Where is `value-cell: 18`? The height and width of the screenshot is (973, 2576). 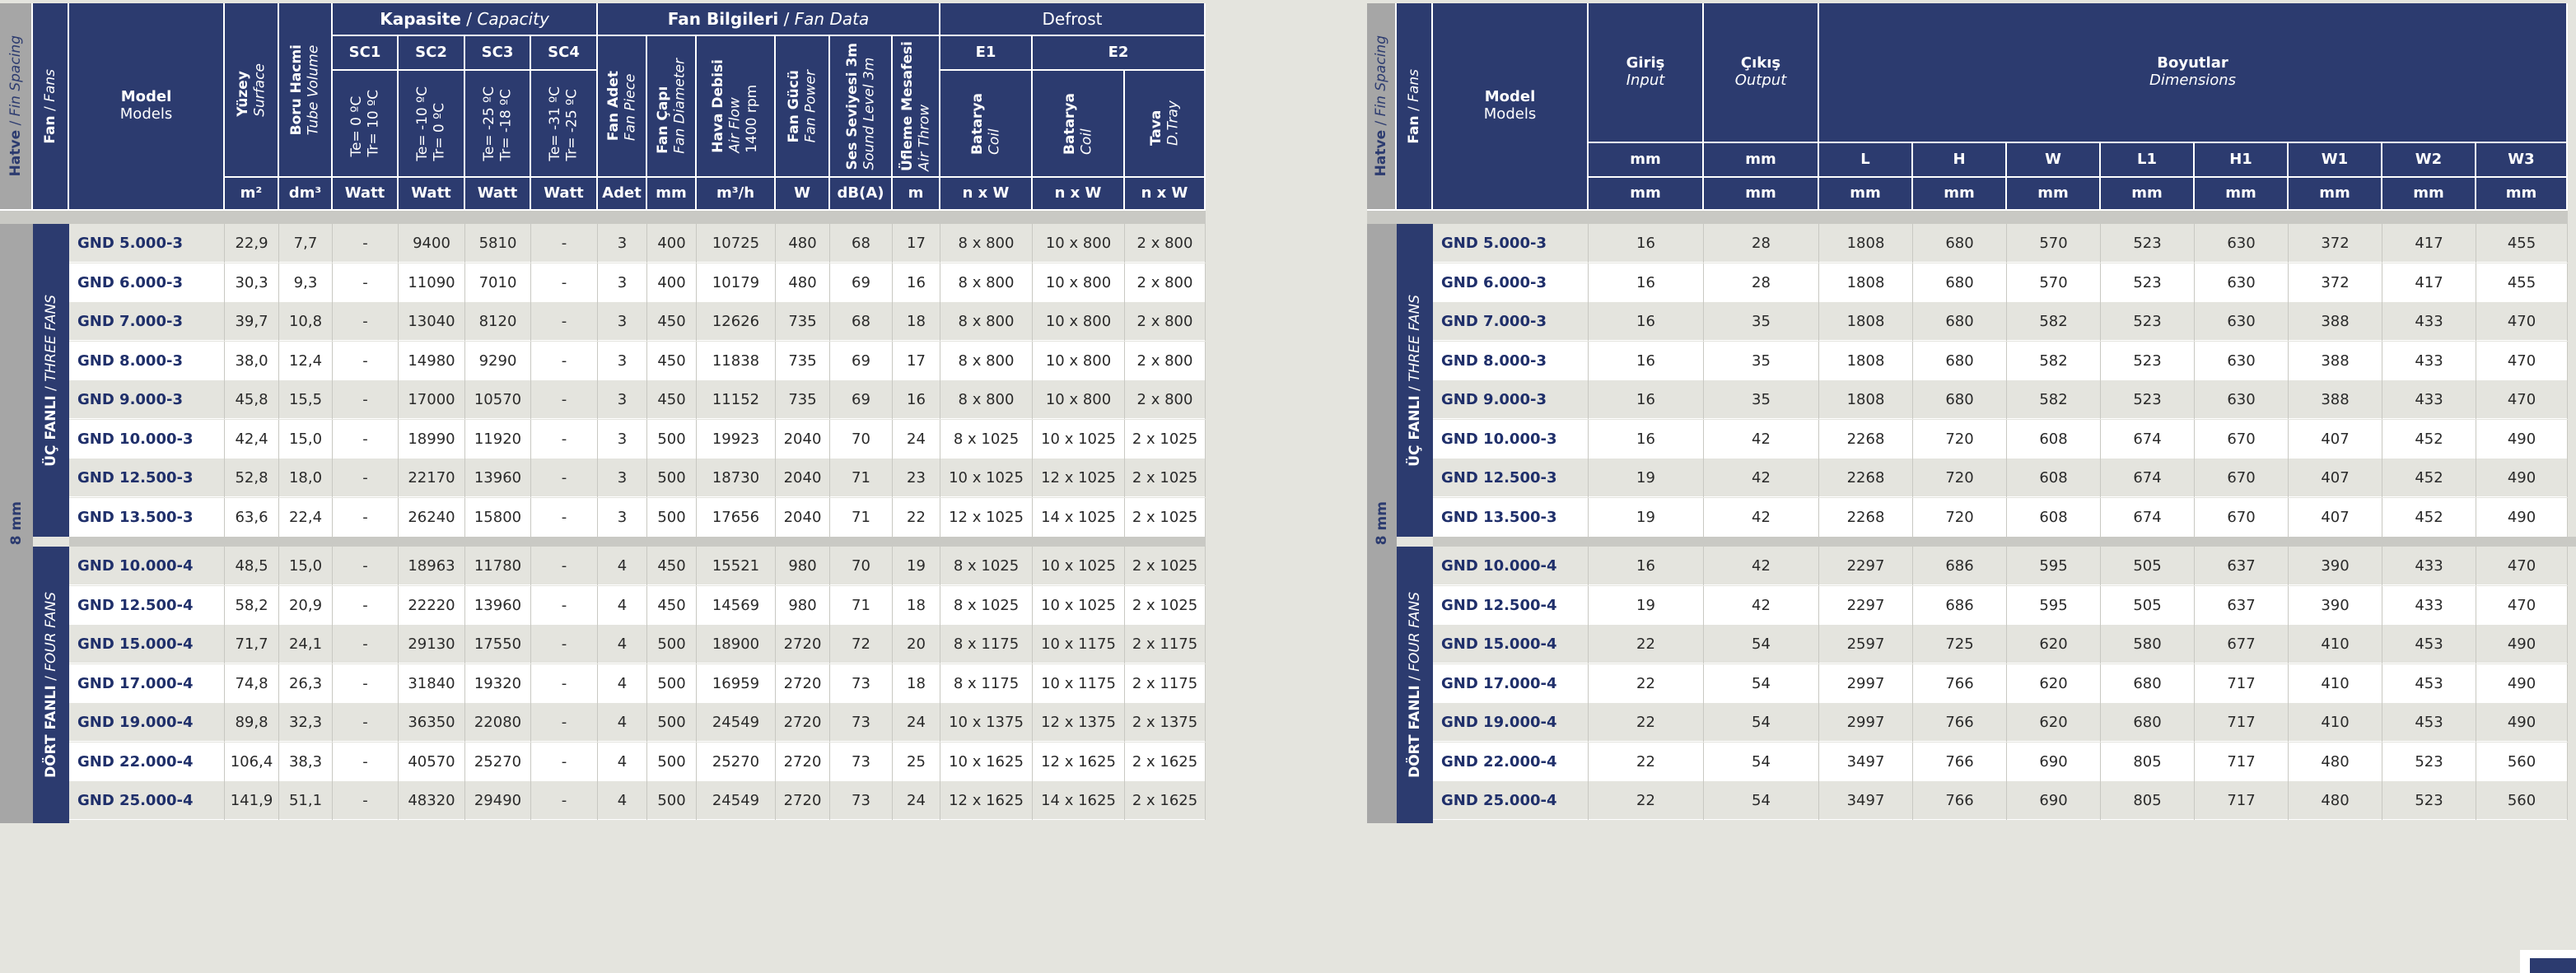 value-cell: 18 is located at coordinates (916, 605).